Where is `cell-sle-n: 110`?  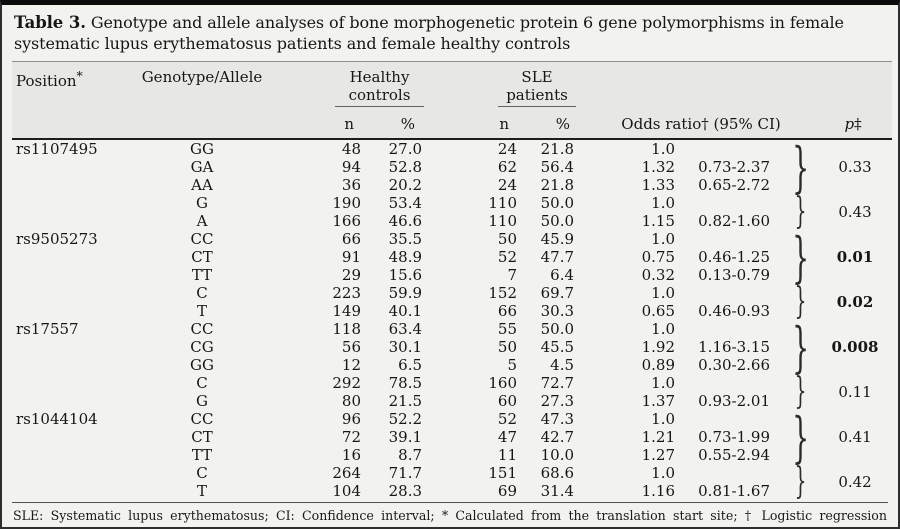
cell-sle-n: 110 is located at coordinates (503, 220).